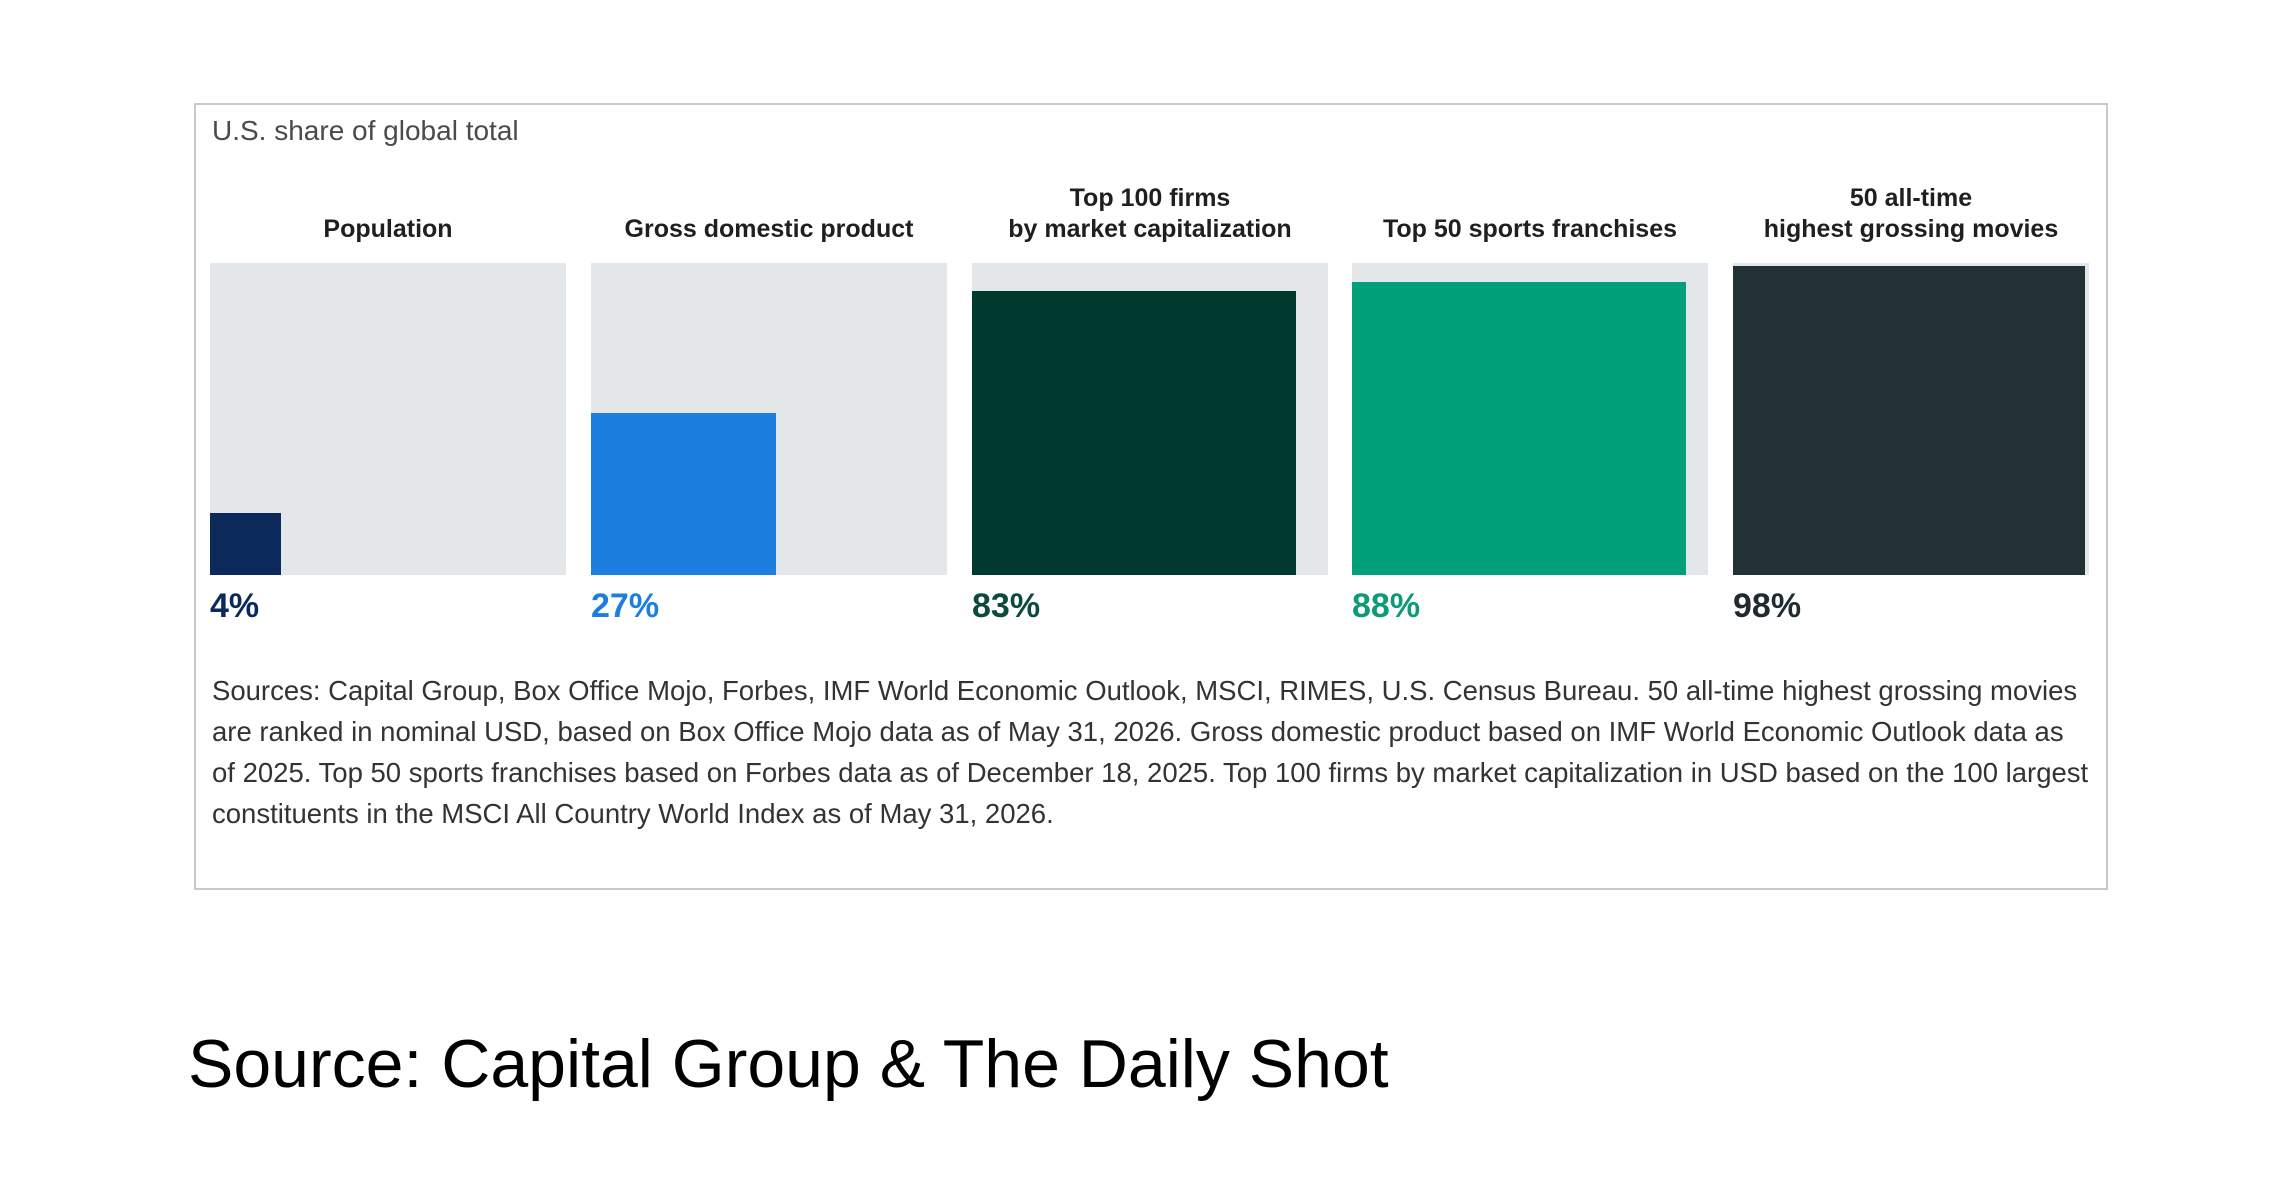 Image resolution: width=2282 pixels, height=1180 pixels. I want to click on source-caption: Source: Capital Group & The Daily Shot, so click(788, 1064).